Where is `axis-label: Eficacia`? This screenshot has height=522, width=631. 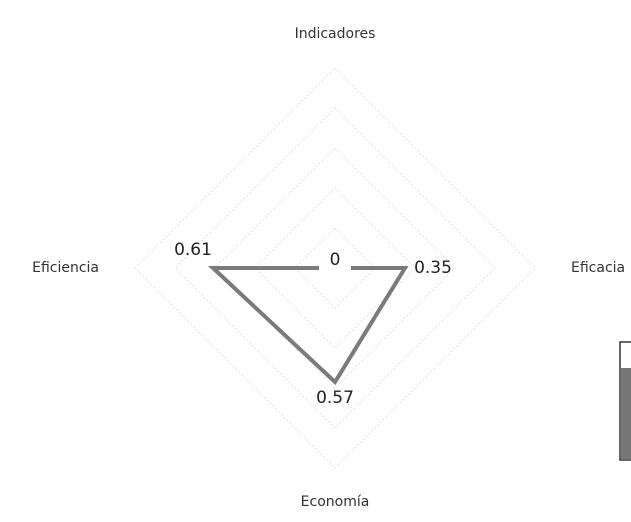 axis-label: Eficacia is located at coordinates (598, 268).